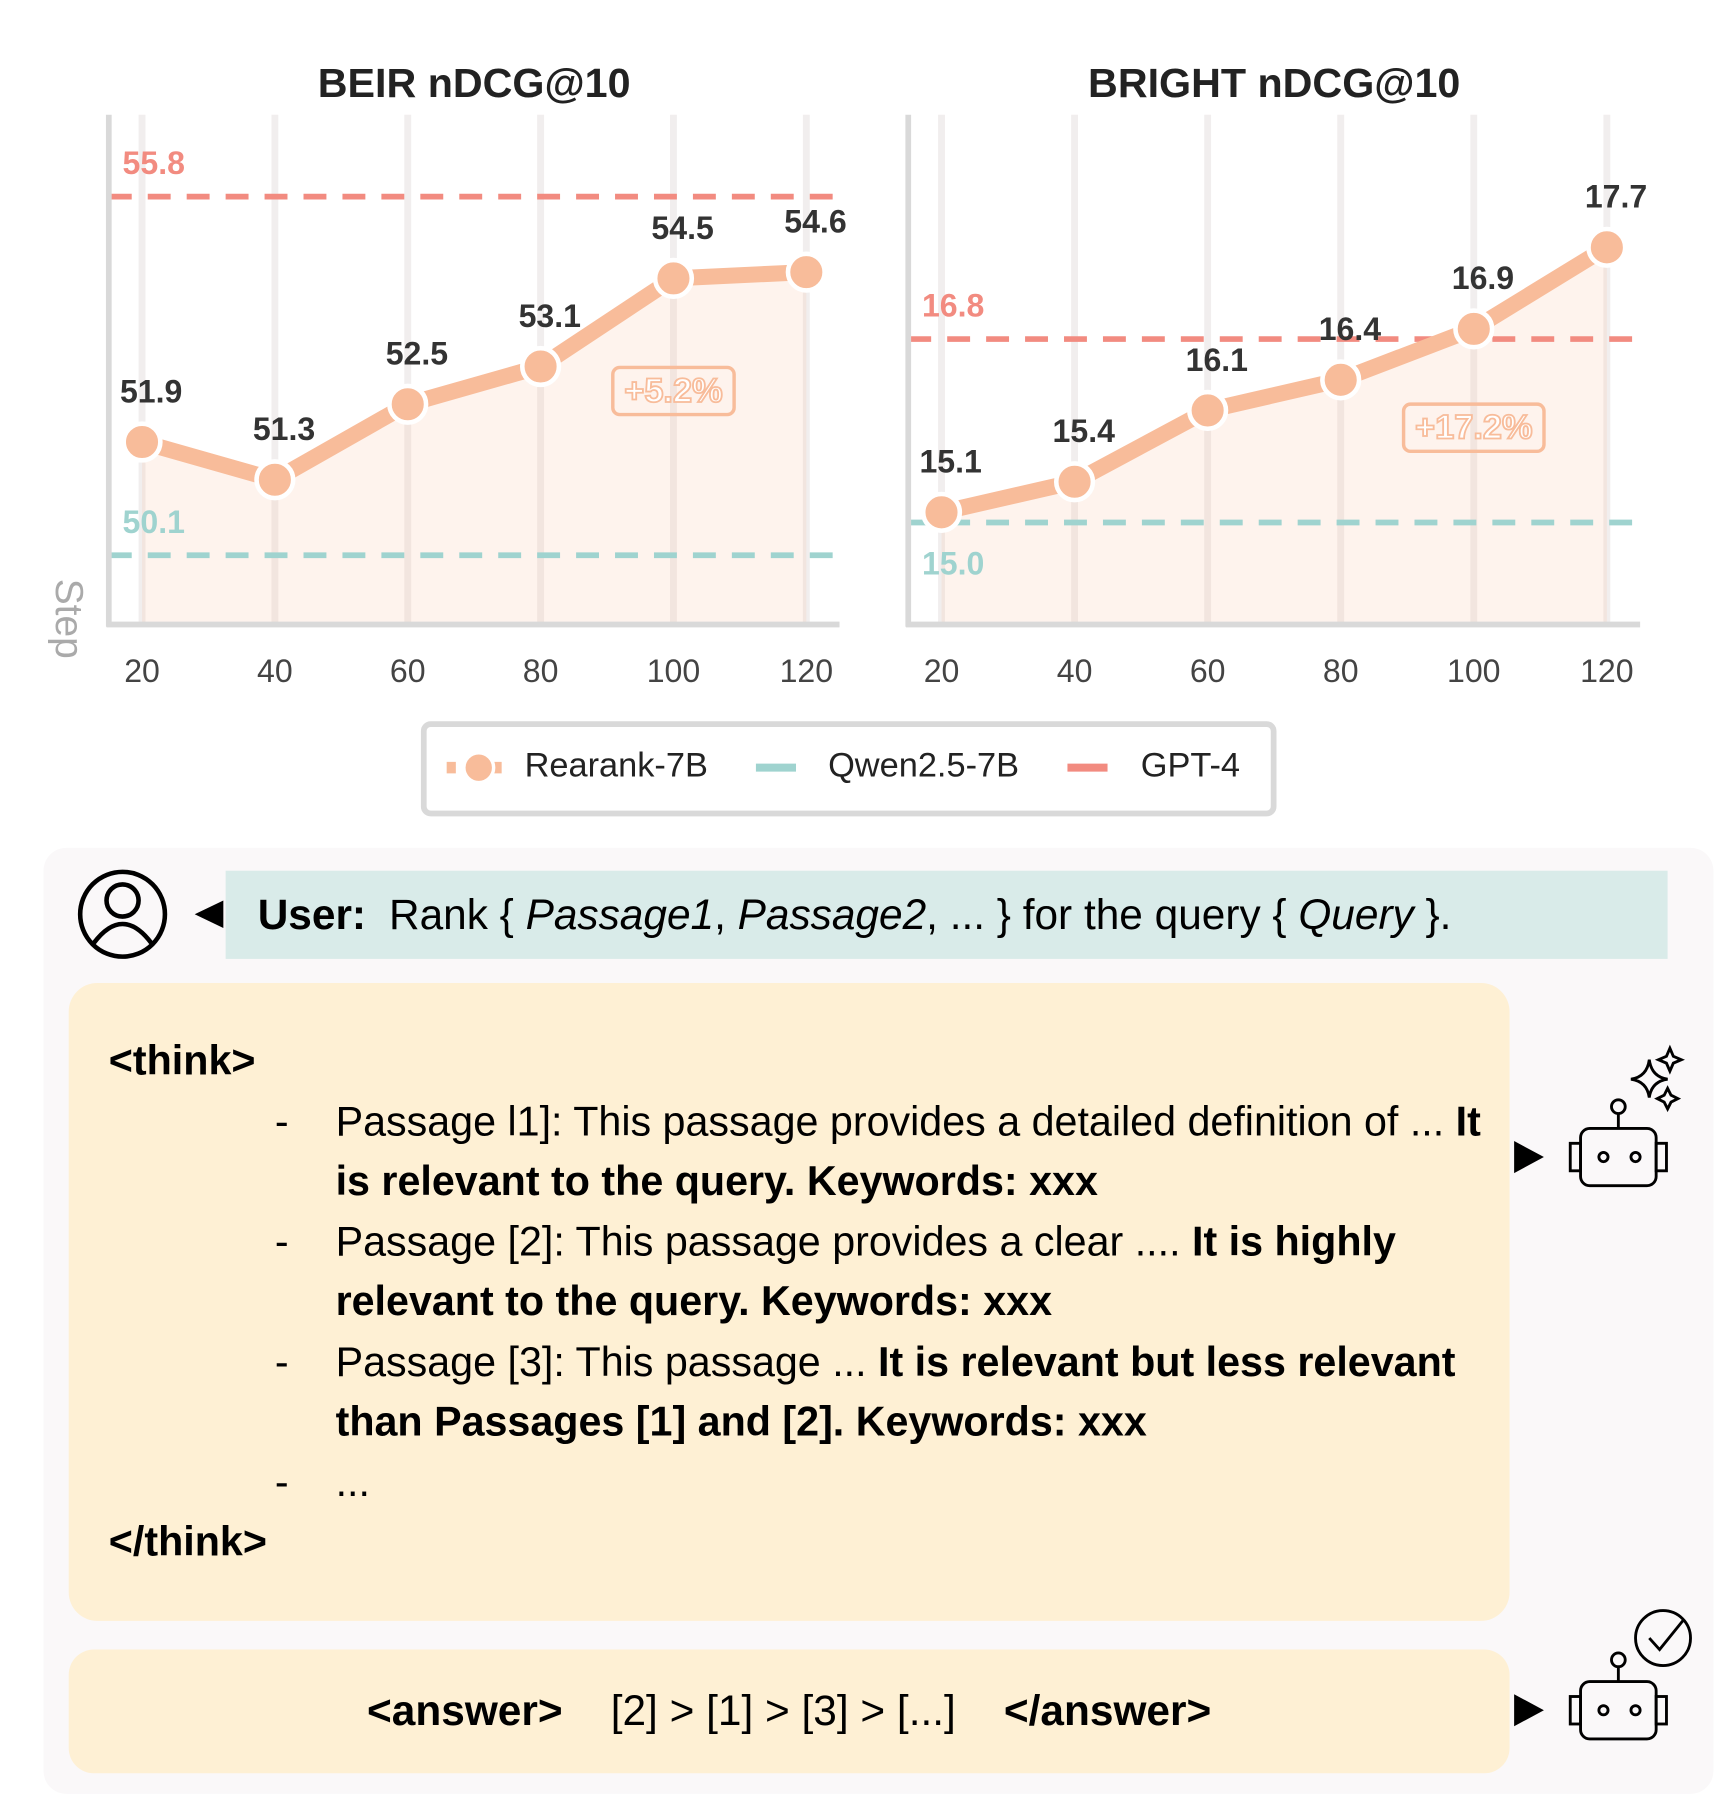  I want to click on answer-line: <answer> [2] > [1] > [3] > [...] </answer>, so click(789, 1711).